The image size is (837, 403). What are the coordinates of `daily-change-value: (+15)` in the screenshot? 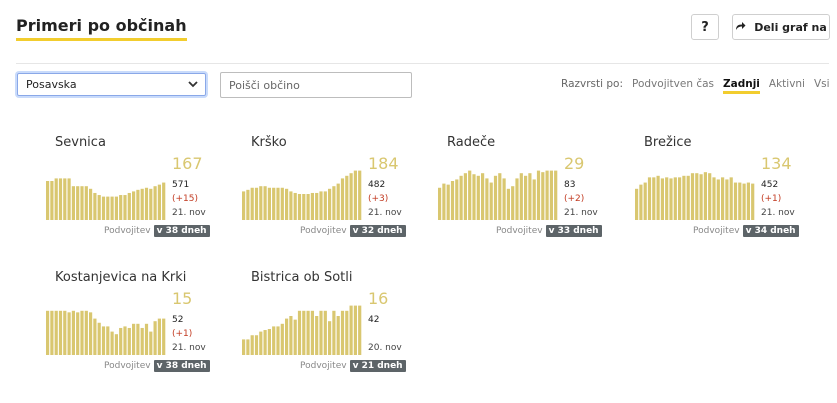 It's located at (185, 199).